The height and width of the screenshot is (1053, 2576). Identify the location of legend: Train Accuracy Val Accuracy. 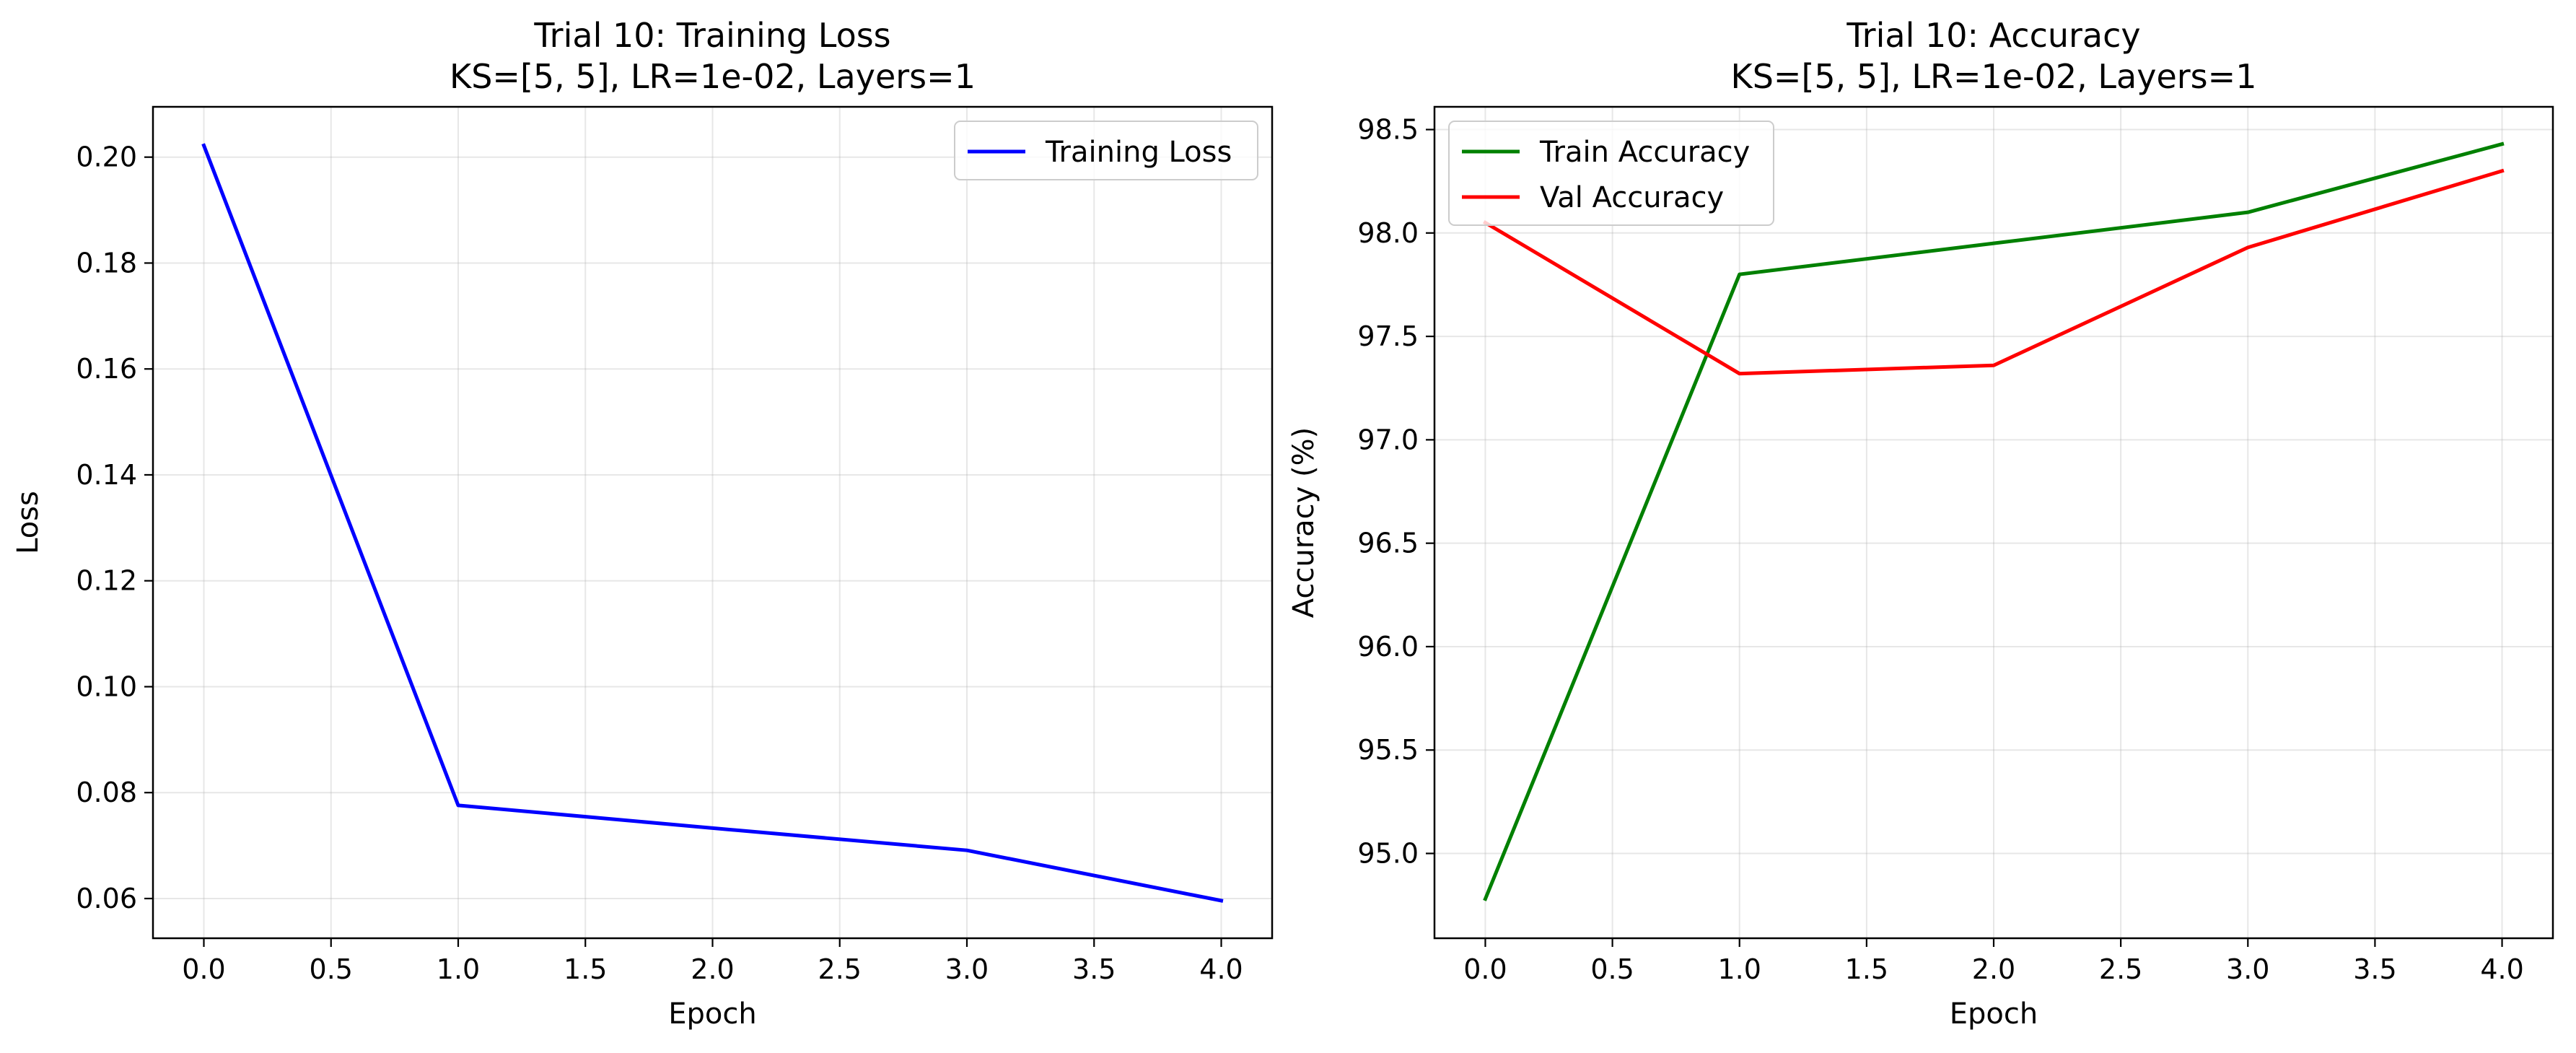
(1611, 173).